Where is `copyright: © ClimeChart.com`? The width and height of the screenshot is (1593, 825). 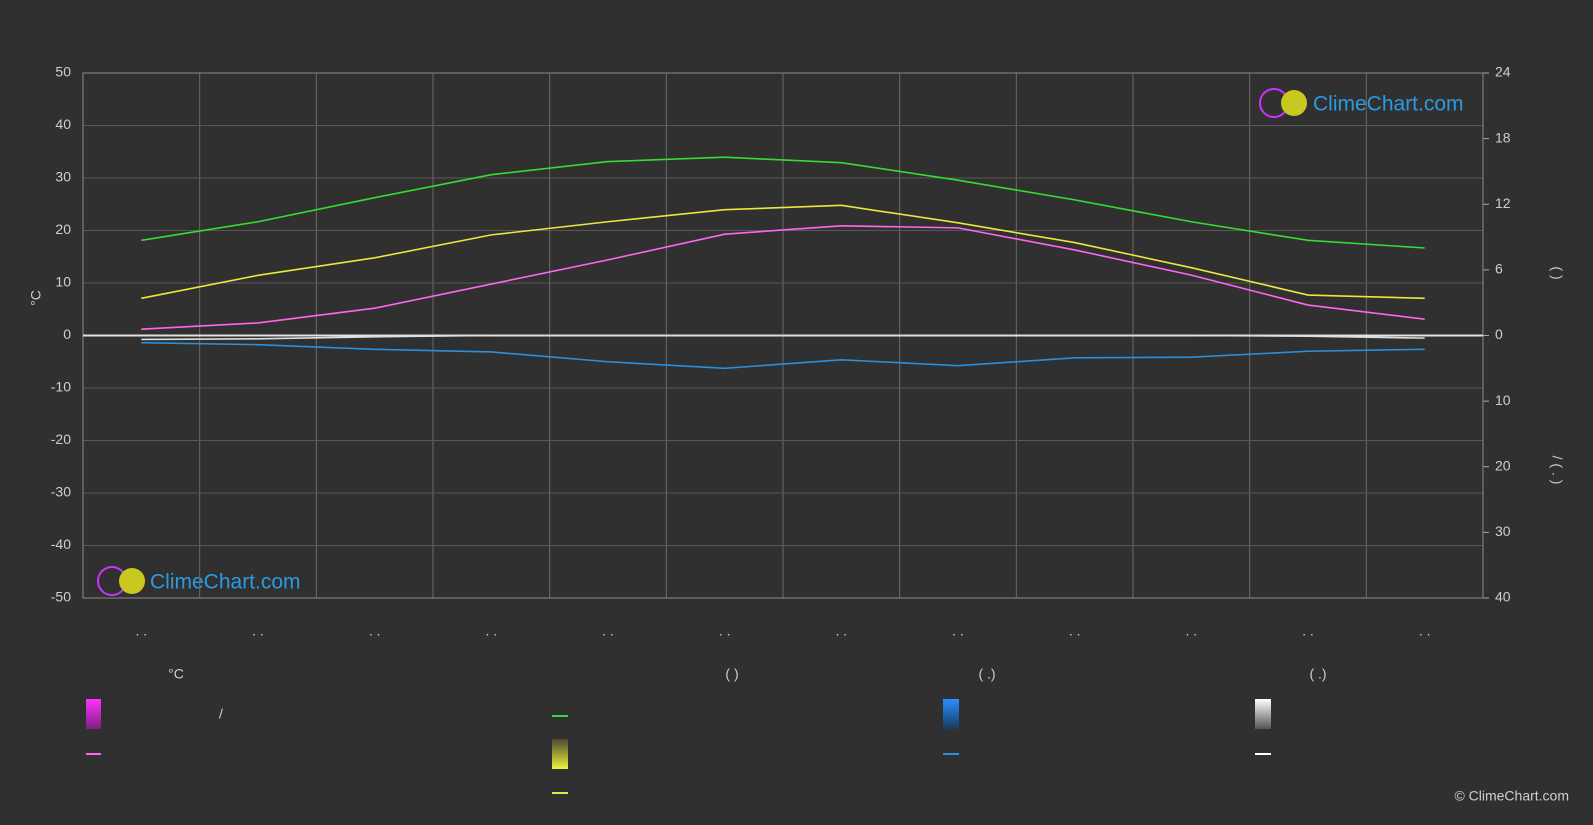
copyright: © ClimeChart.com is located at coordinates (1511, 796).